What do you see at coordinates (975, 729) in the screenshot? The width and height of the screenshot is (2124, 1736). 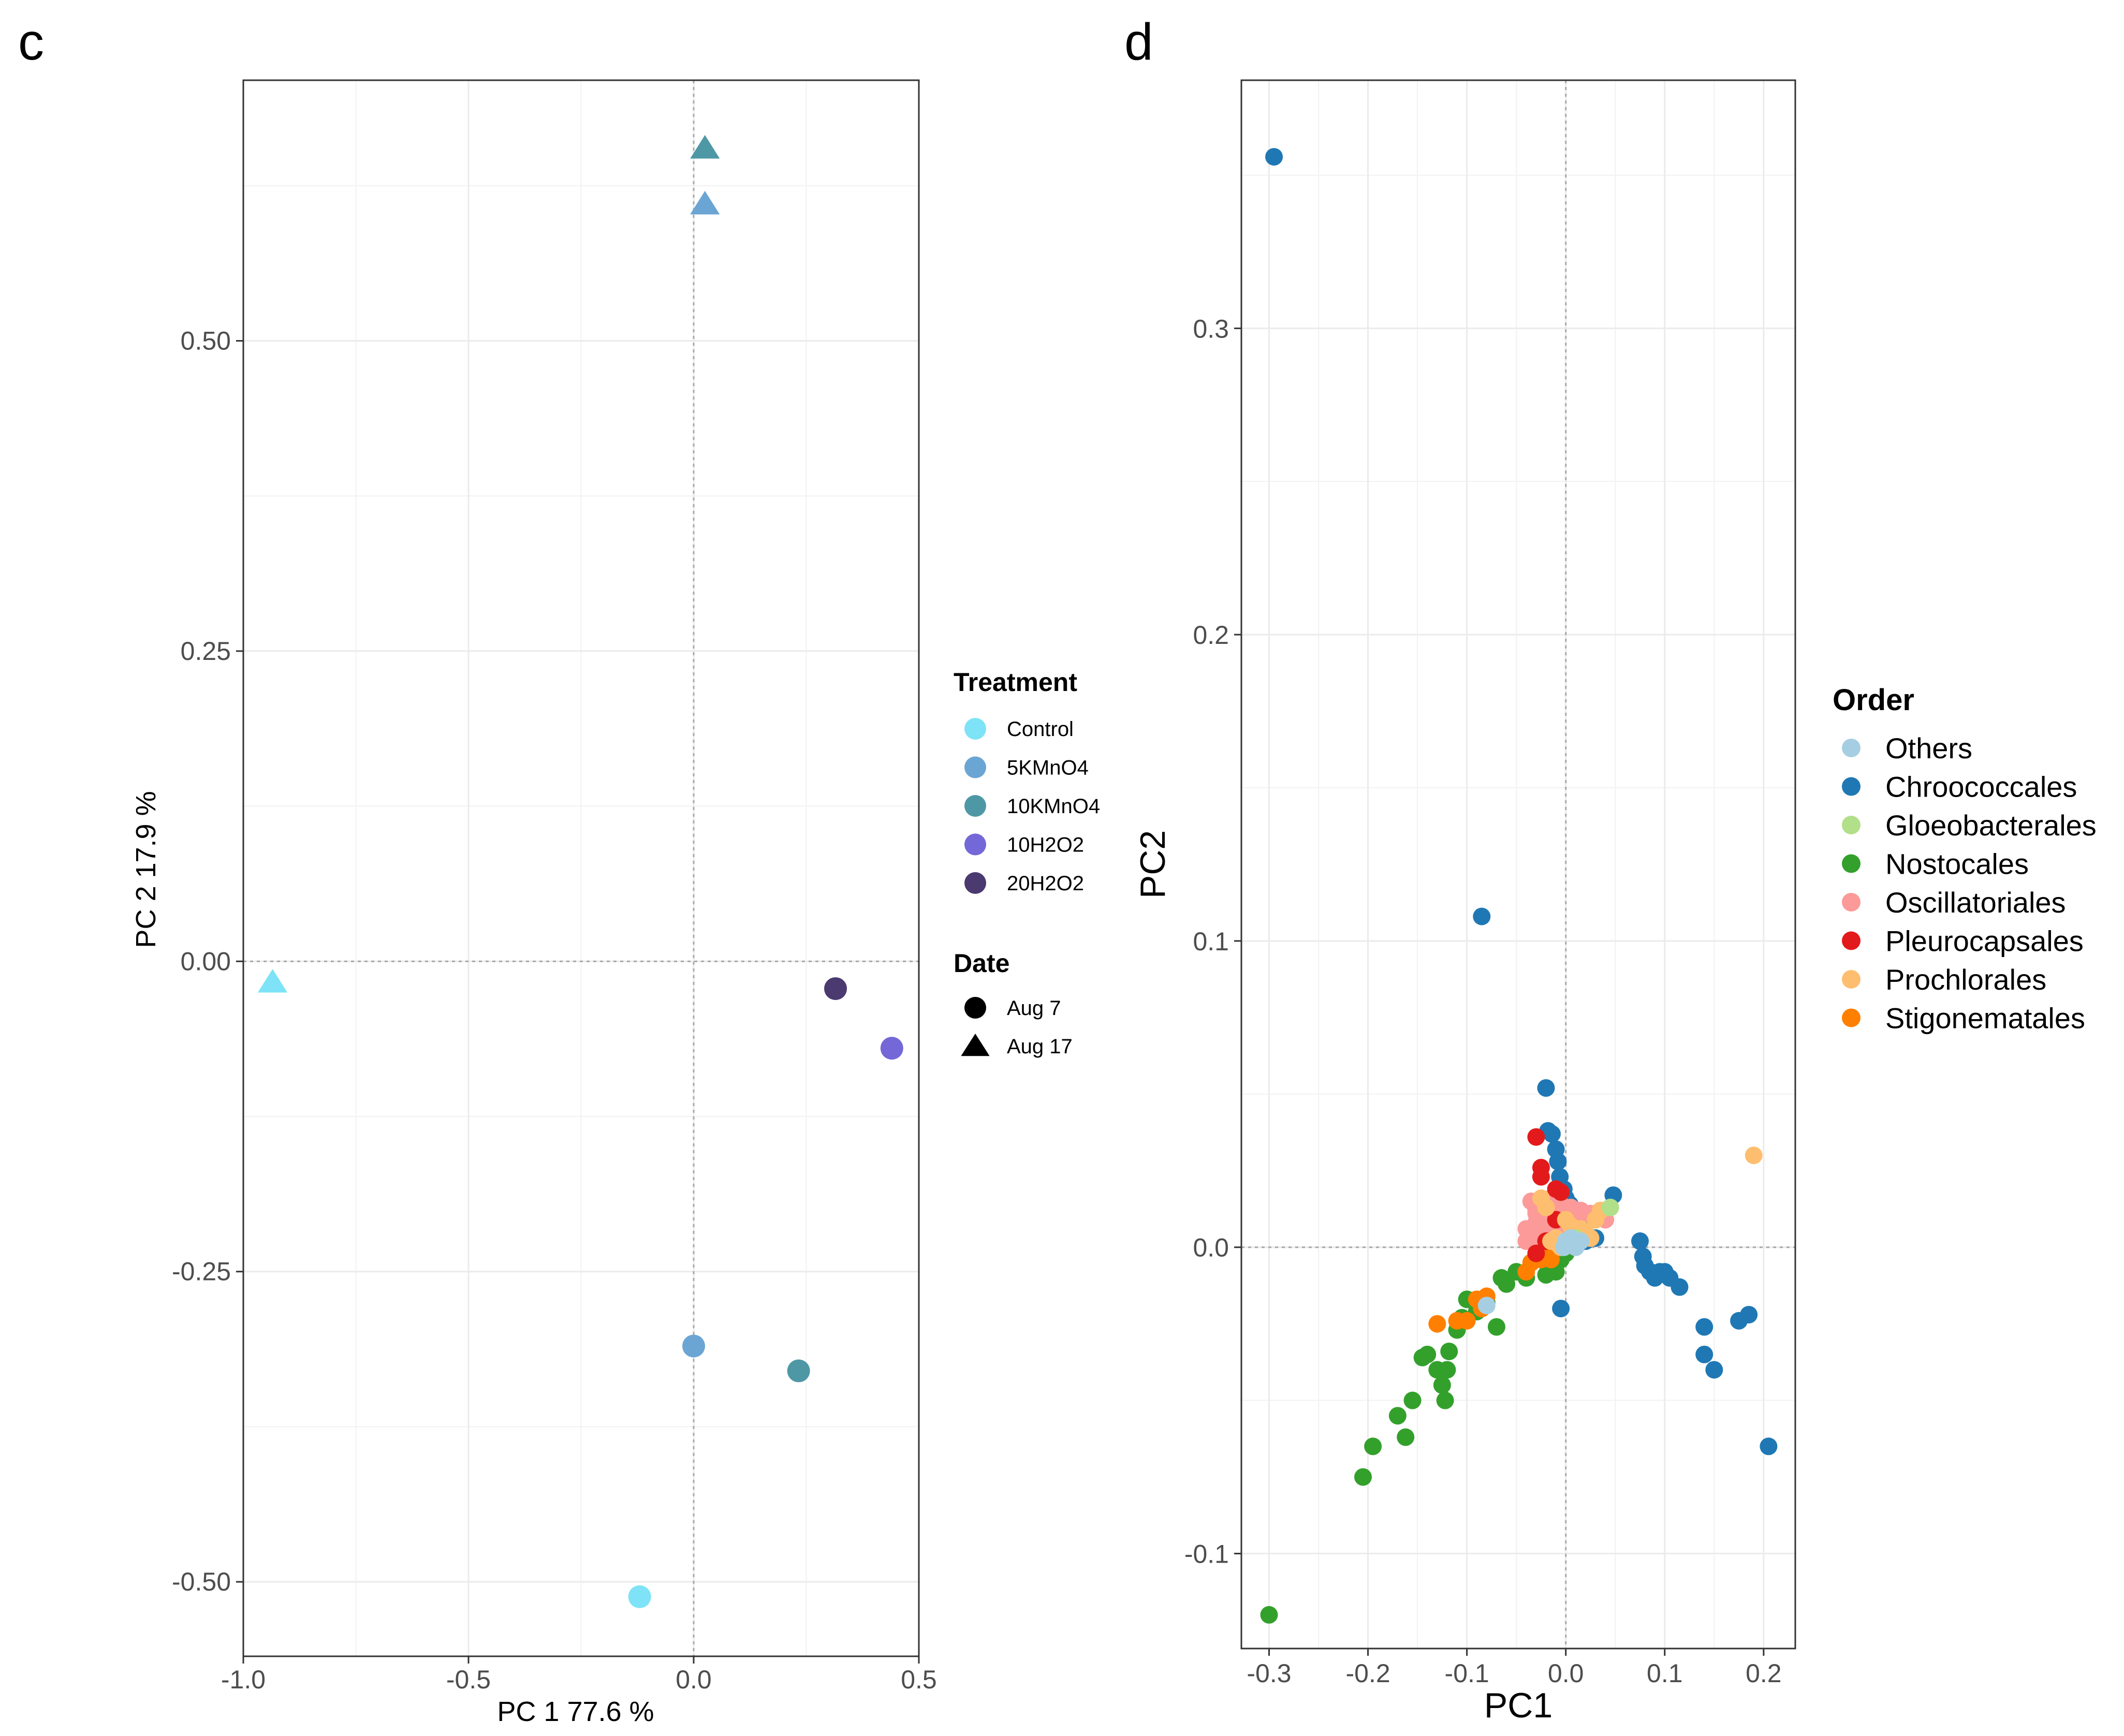 I see `legend-key-control` at bounding box center [975, 729].